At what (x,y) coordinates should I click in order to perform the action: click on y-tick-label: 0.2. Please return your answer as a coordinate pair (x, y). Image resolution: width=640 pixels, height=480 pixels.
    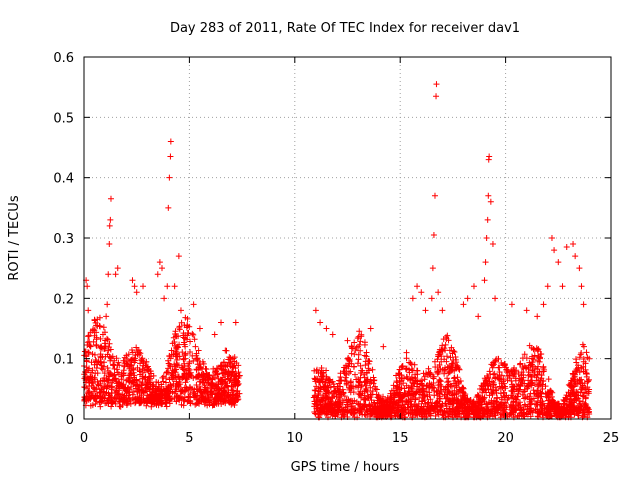
    Looking at the image, I should click on (63, 299).